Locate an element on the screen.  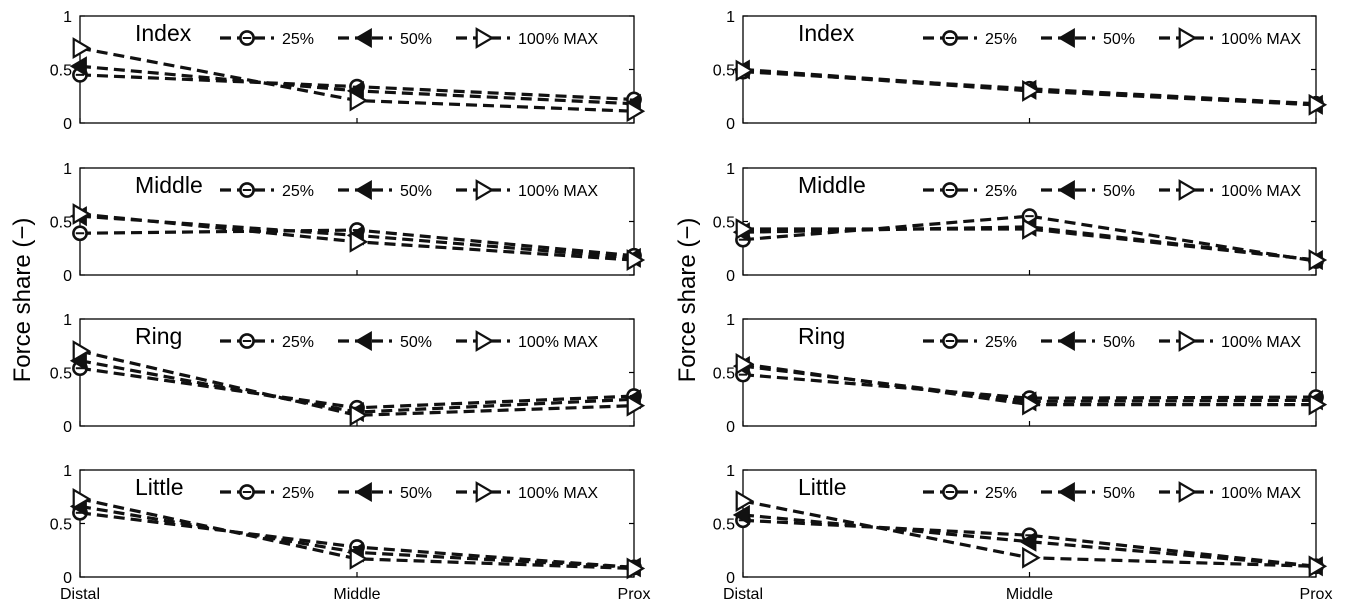
y-axis-label-right: Force share (−) is located at coordinates (687, 300).